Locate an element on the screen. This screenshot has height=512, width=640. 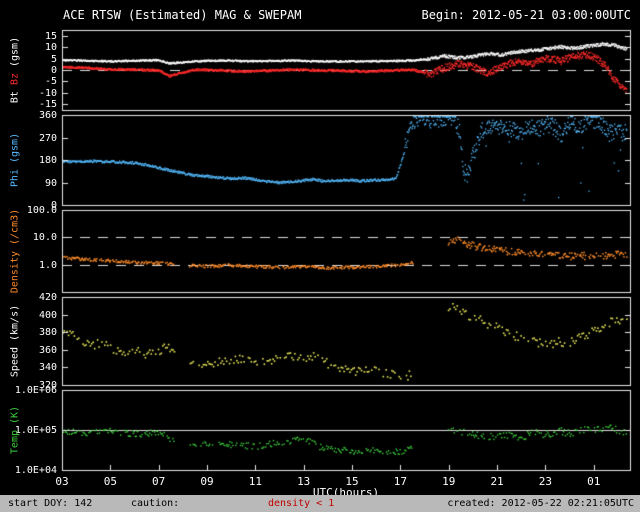
y-tick-label: -15 is located at coordinates (47, 104).